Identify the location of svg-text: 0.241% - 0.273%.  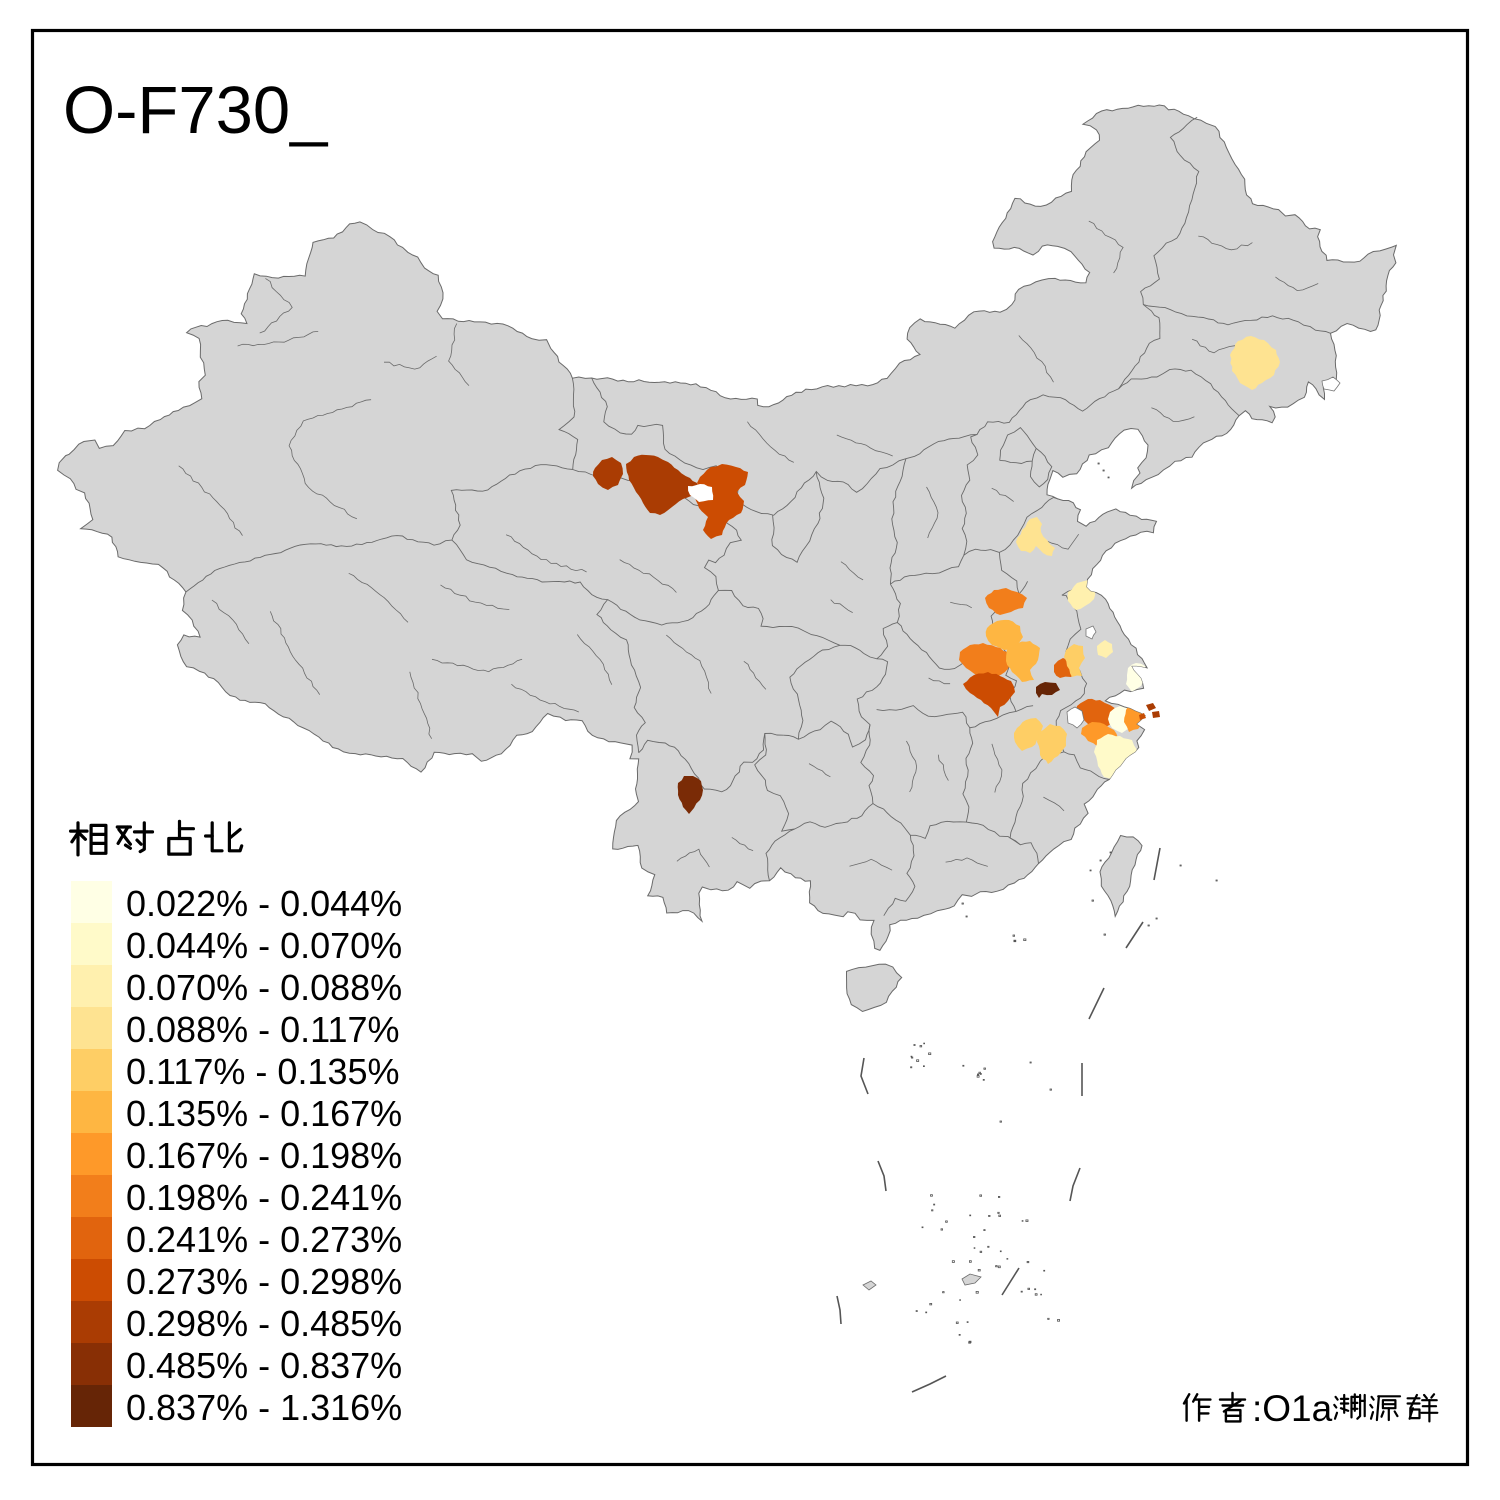
(264, 1239).